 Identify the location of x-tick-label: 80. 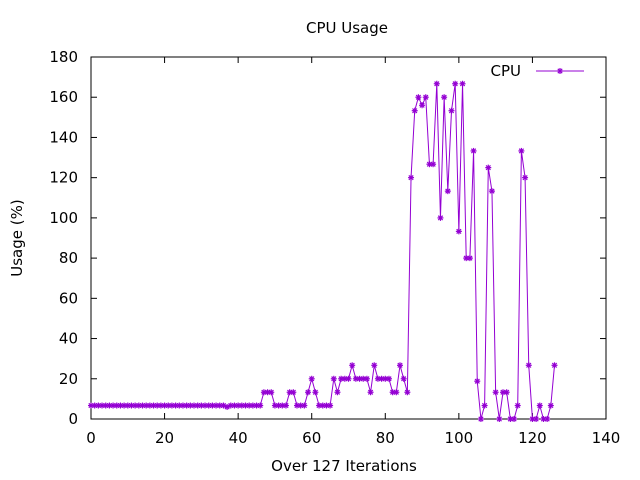
(385, 438).